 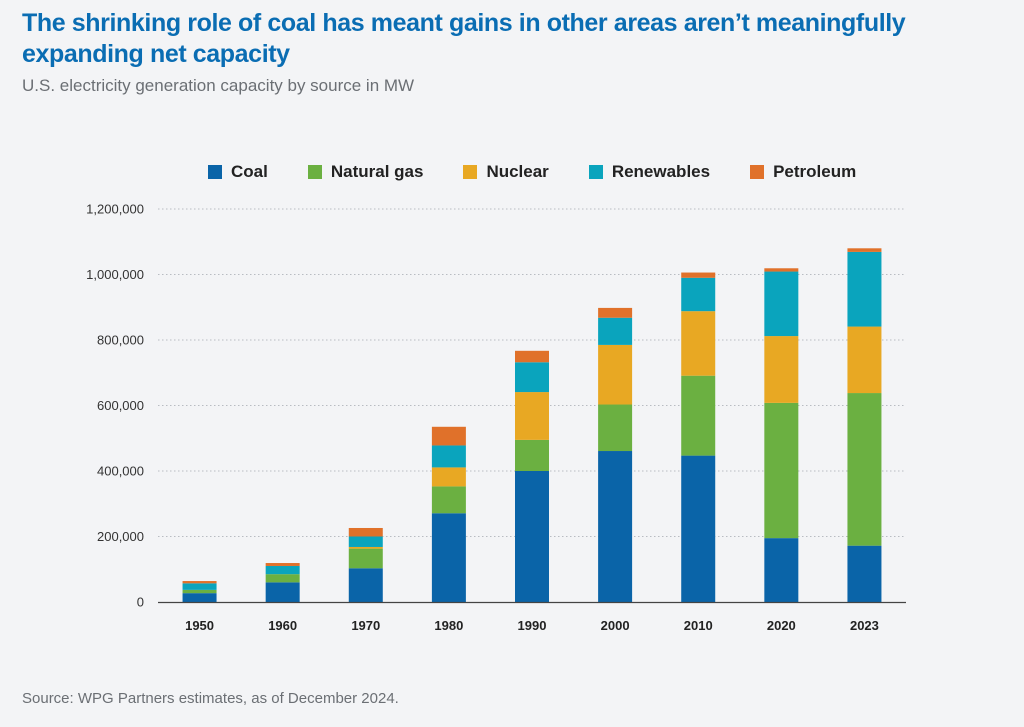 I want to click on bar-coal-1960, so click(x=282, y=592).